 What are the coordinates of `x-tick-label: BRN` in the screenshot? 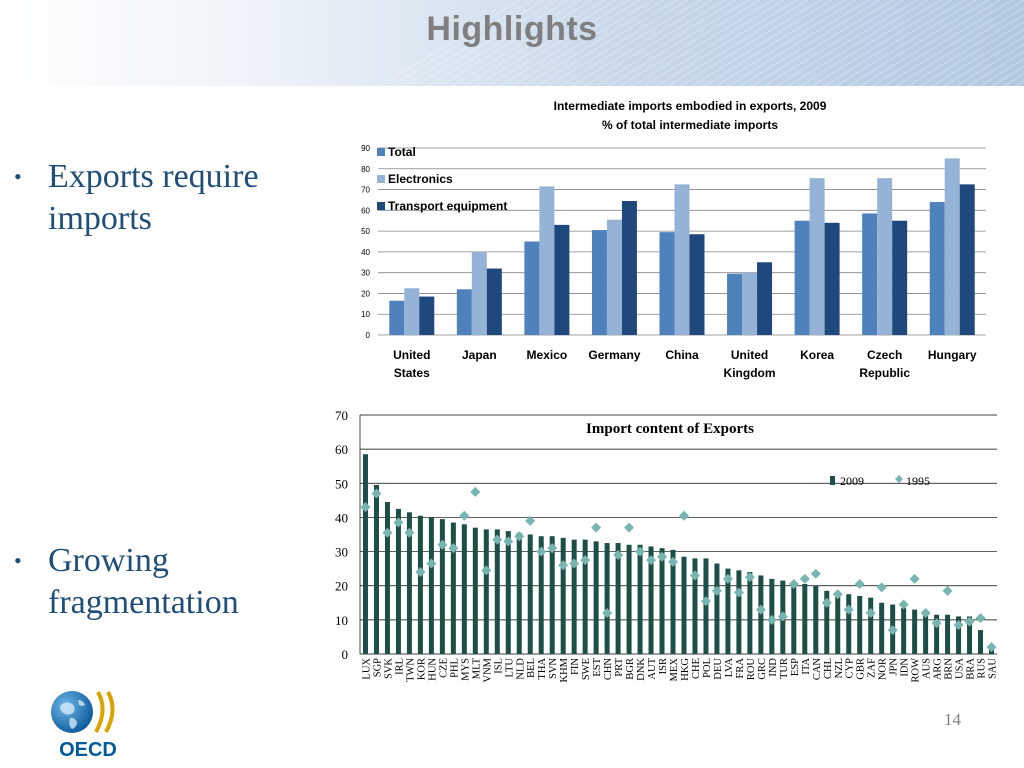 It's located at (949, 669).